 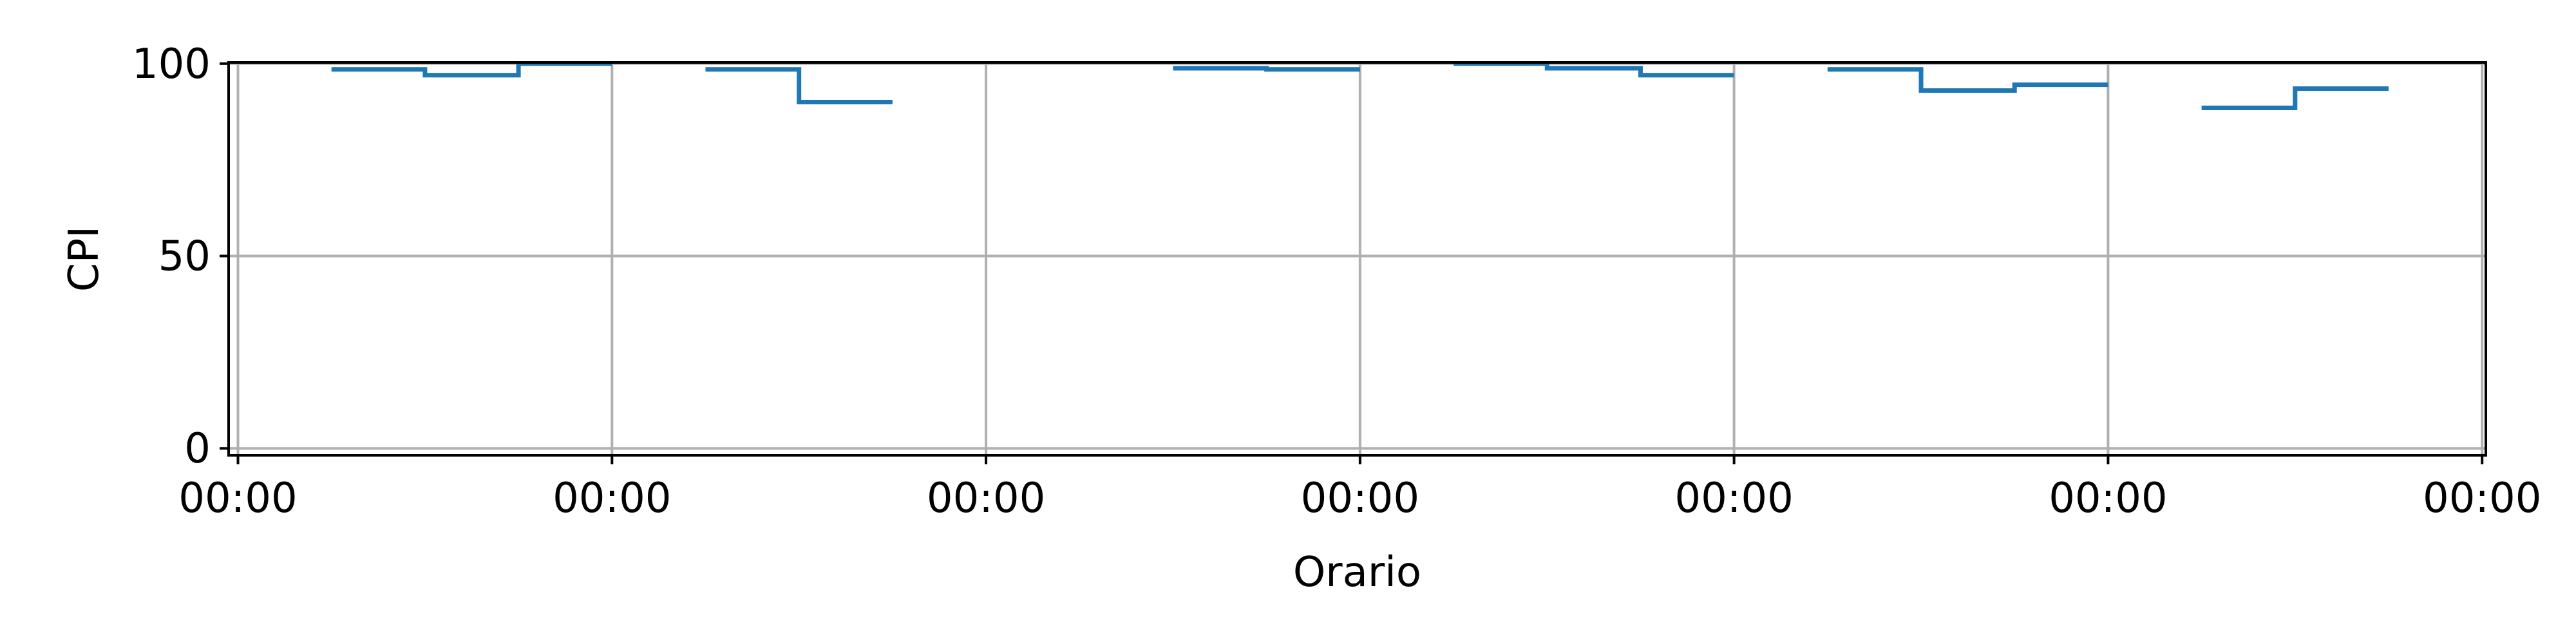 I want to click on x-tick-label-4: 00:00, so click(x=1733, y=498).